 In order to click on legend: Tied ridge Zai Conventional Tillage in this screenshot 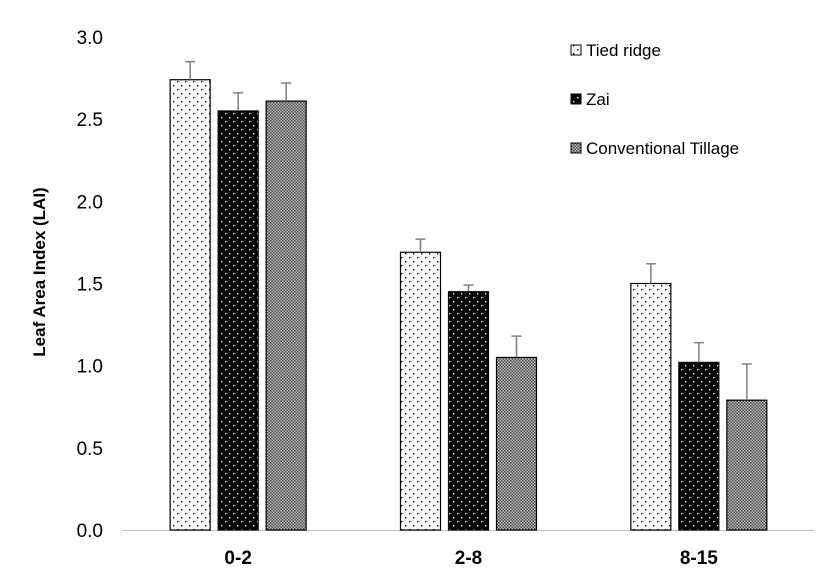, I will do `click(654, 99)`.